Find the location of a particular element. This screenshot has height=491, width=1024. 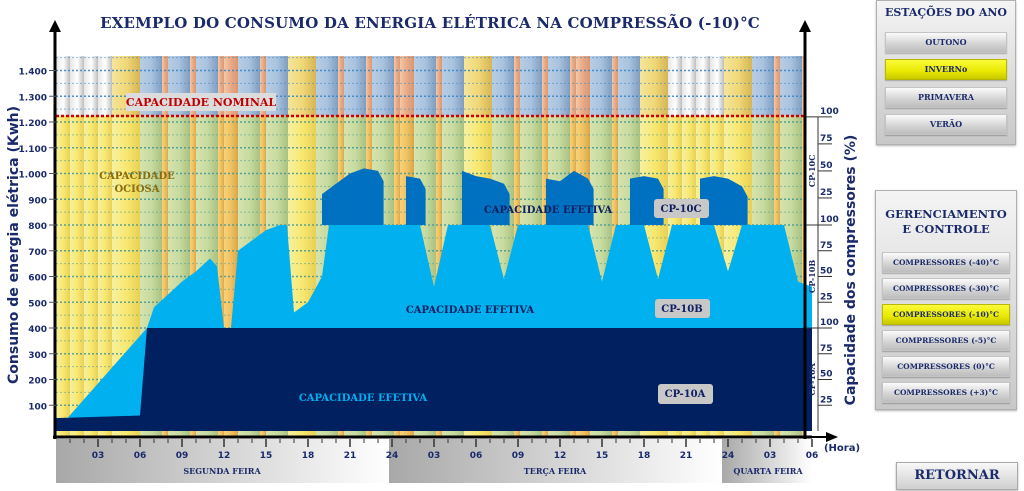

effective-capacity-label-c: CAPACIDADE EFETIVA is located at coordinates (548, 210).